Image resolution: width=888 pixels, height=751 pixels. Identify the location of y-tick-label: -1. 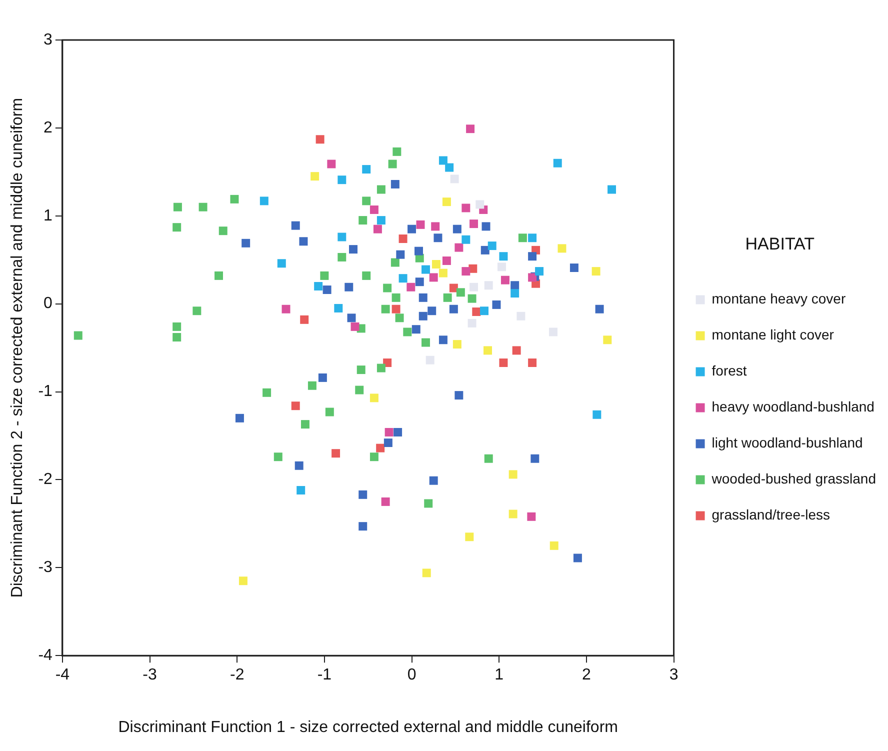
(45, 391).